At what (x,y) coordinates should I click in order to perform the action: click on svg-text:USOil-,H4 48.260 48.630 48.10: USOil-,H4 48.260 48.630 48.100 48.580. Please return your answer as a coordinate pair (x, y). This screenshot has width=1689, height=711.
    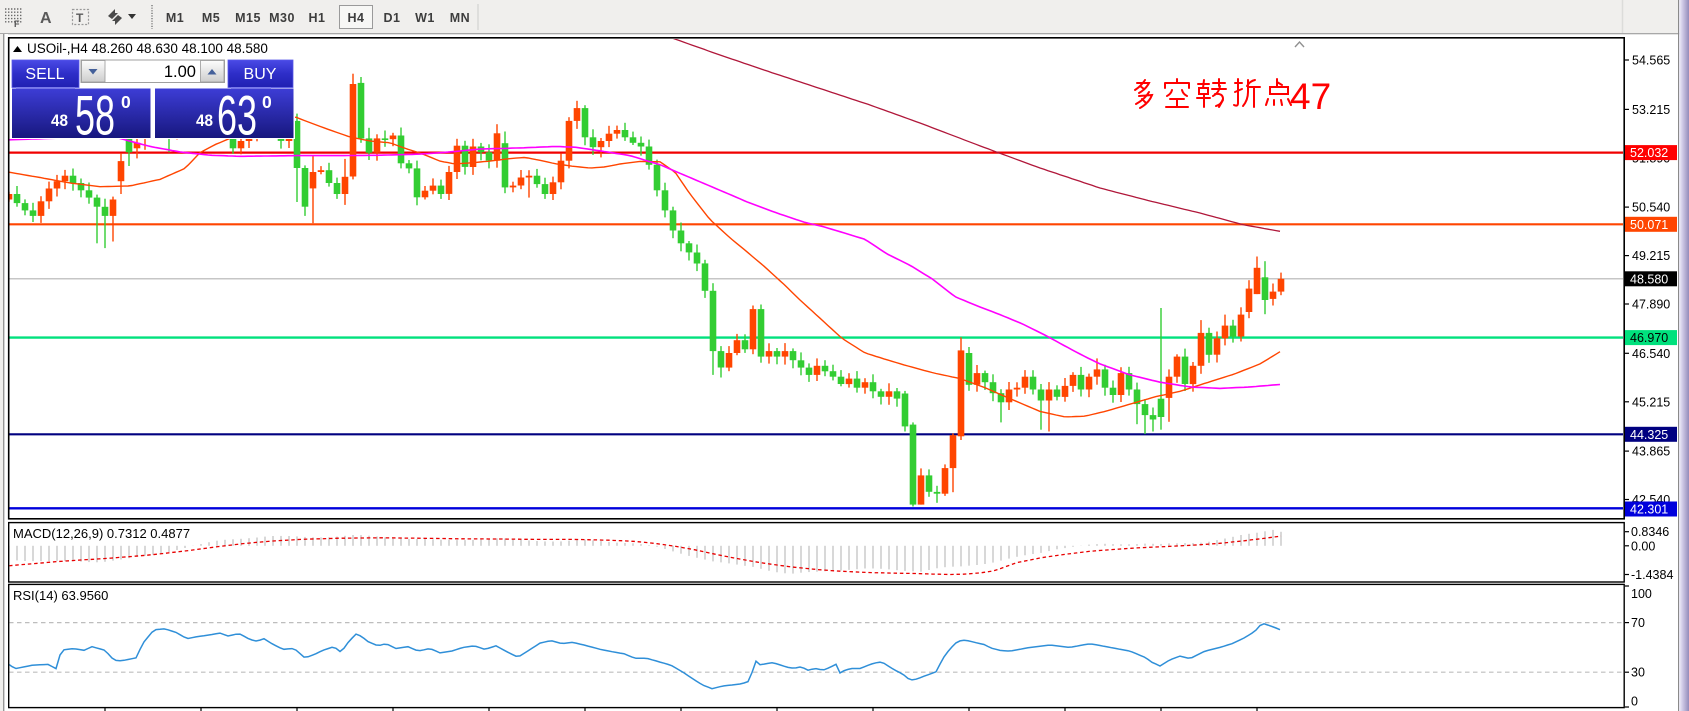
    Looking at the image, I should click on (147, 48).